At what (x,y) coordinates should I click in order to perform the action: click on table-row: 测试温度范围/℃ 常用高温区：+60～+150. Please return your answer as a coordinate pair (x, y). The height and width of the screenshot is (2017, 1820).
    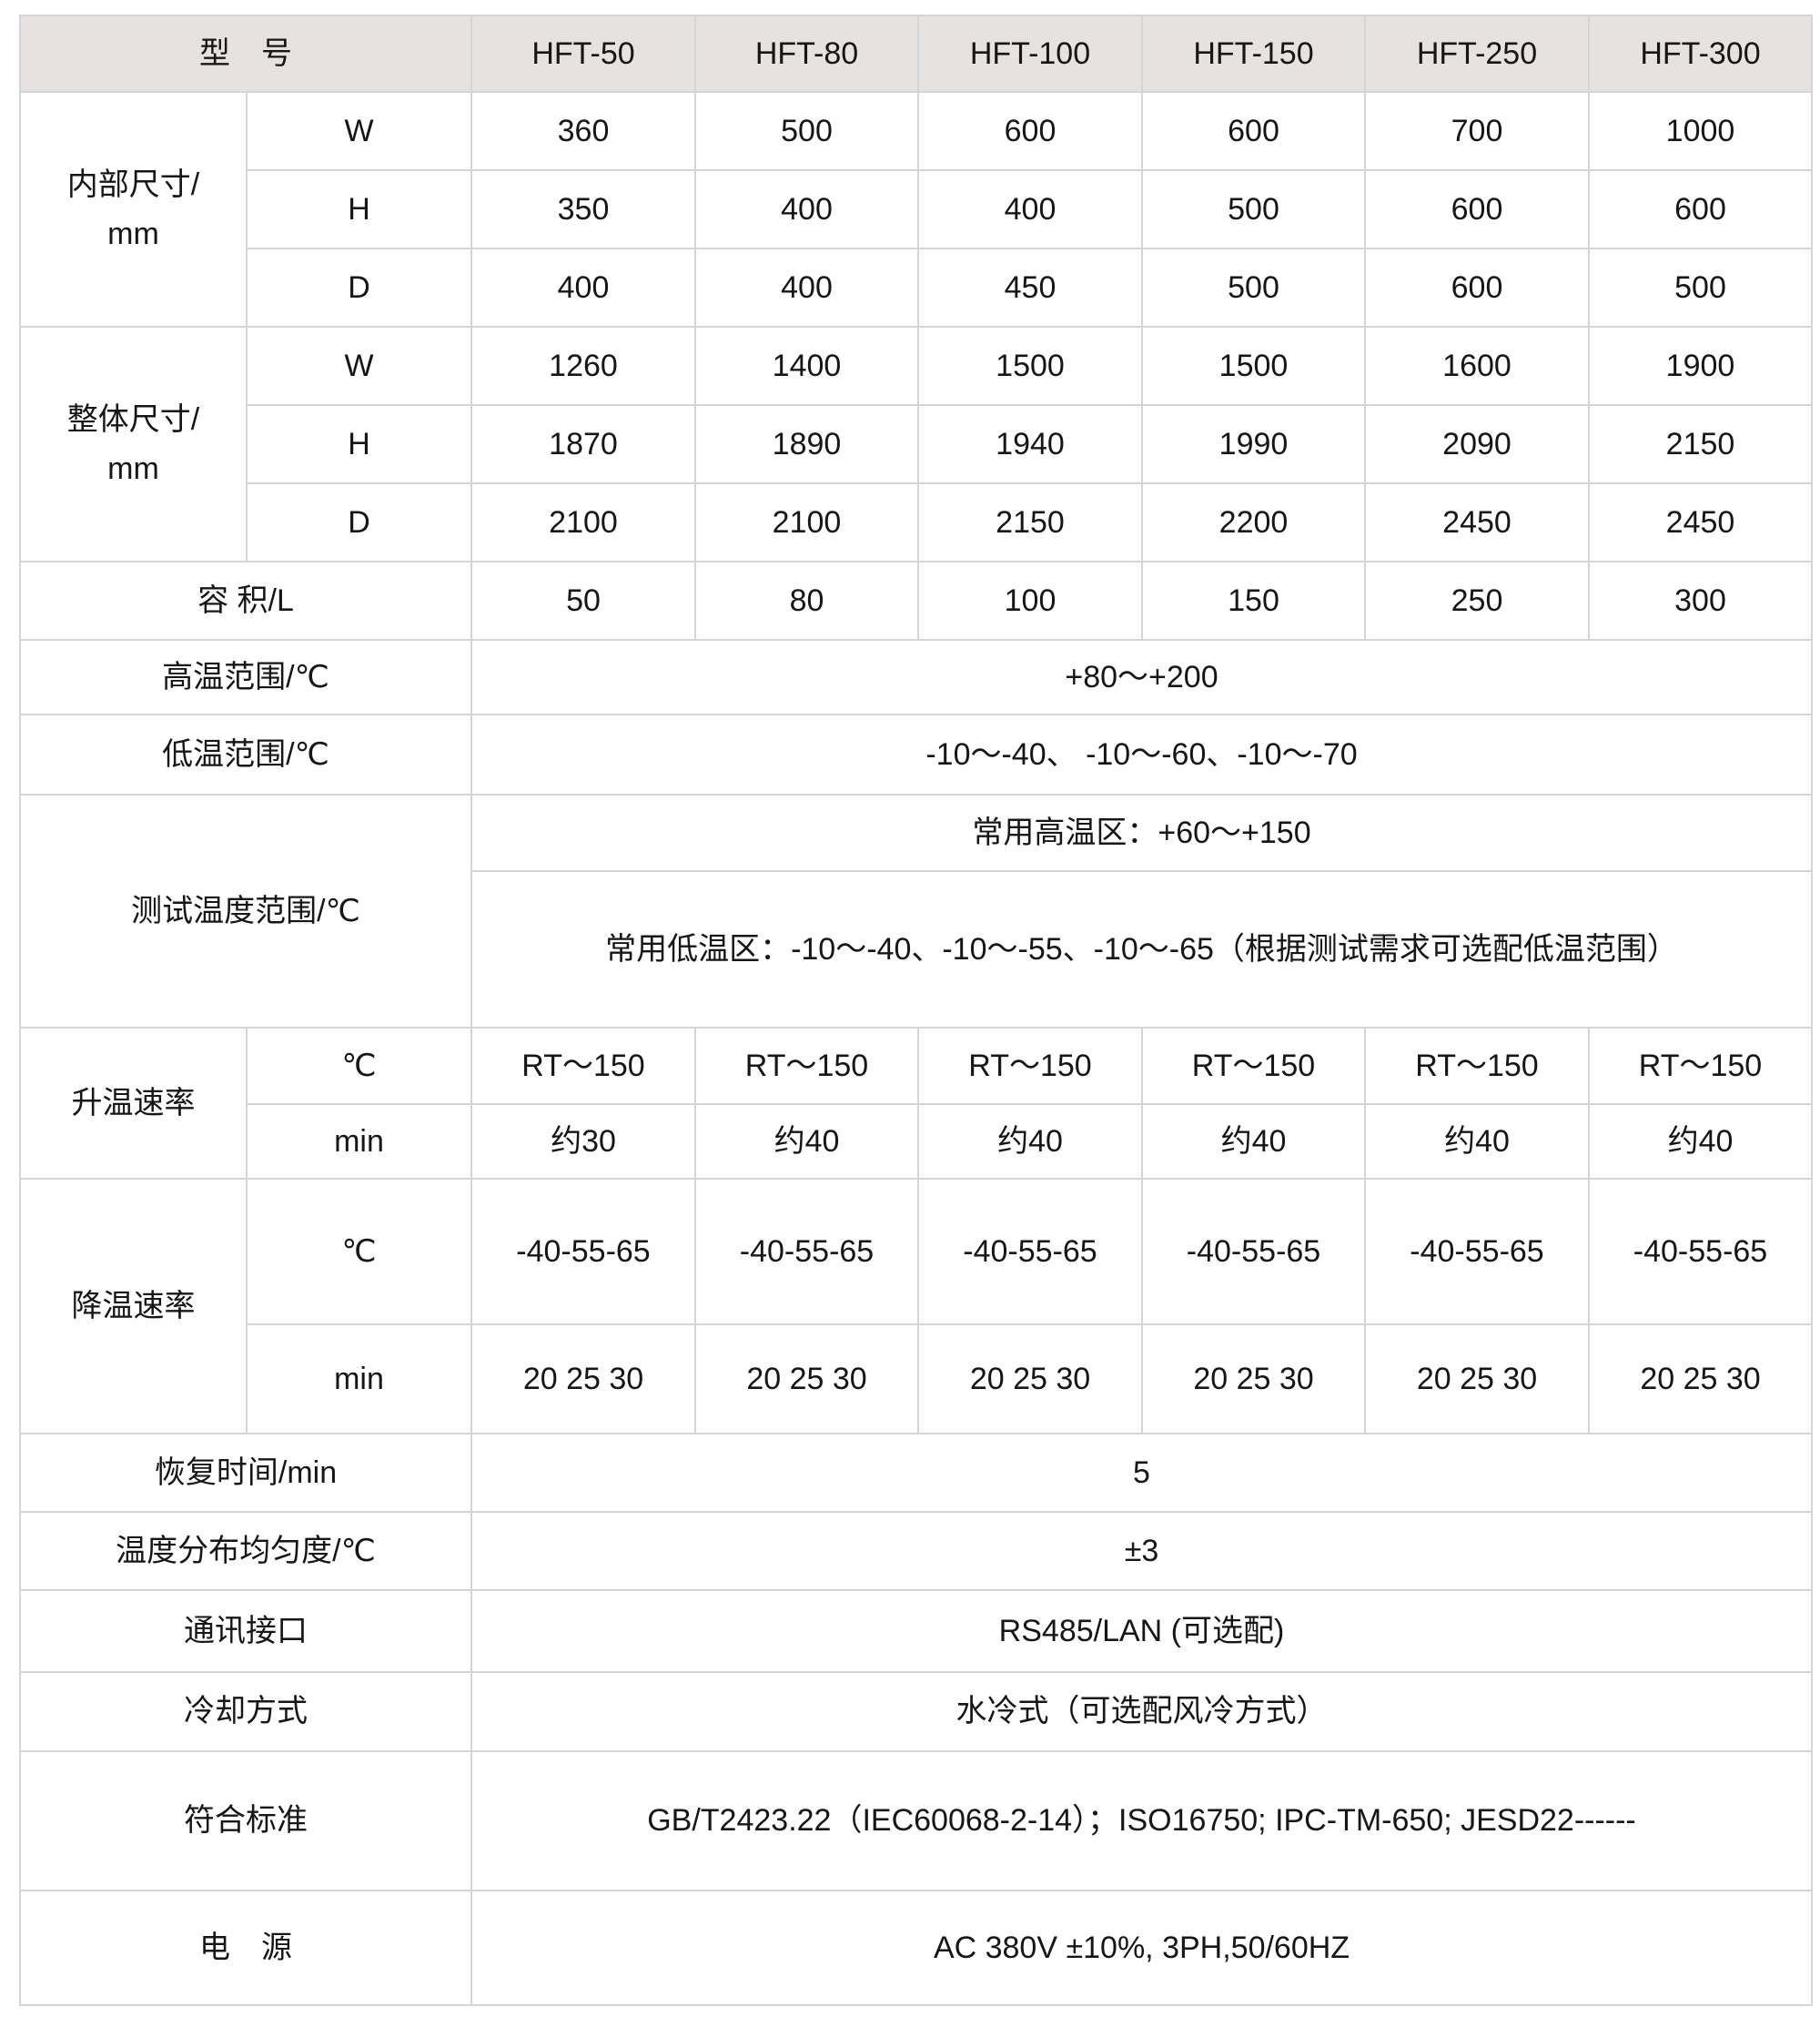
    Looking at the image, I should click on (916, 911).